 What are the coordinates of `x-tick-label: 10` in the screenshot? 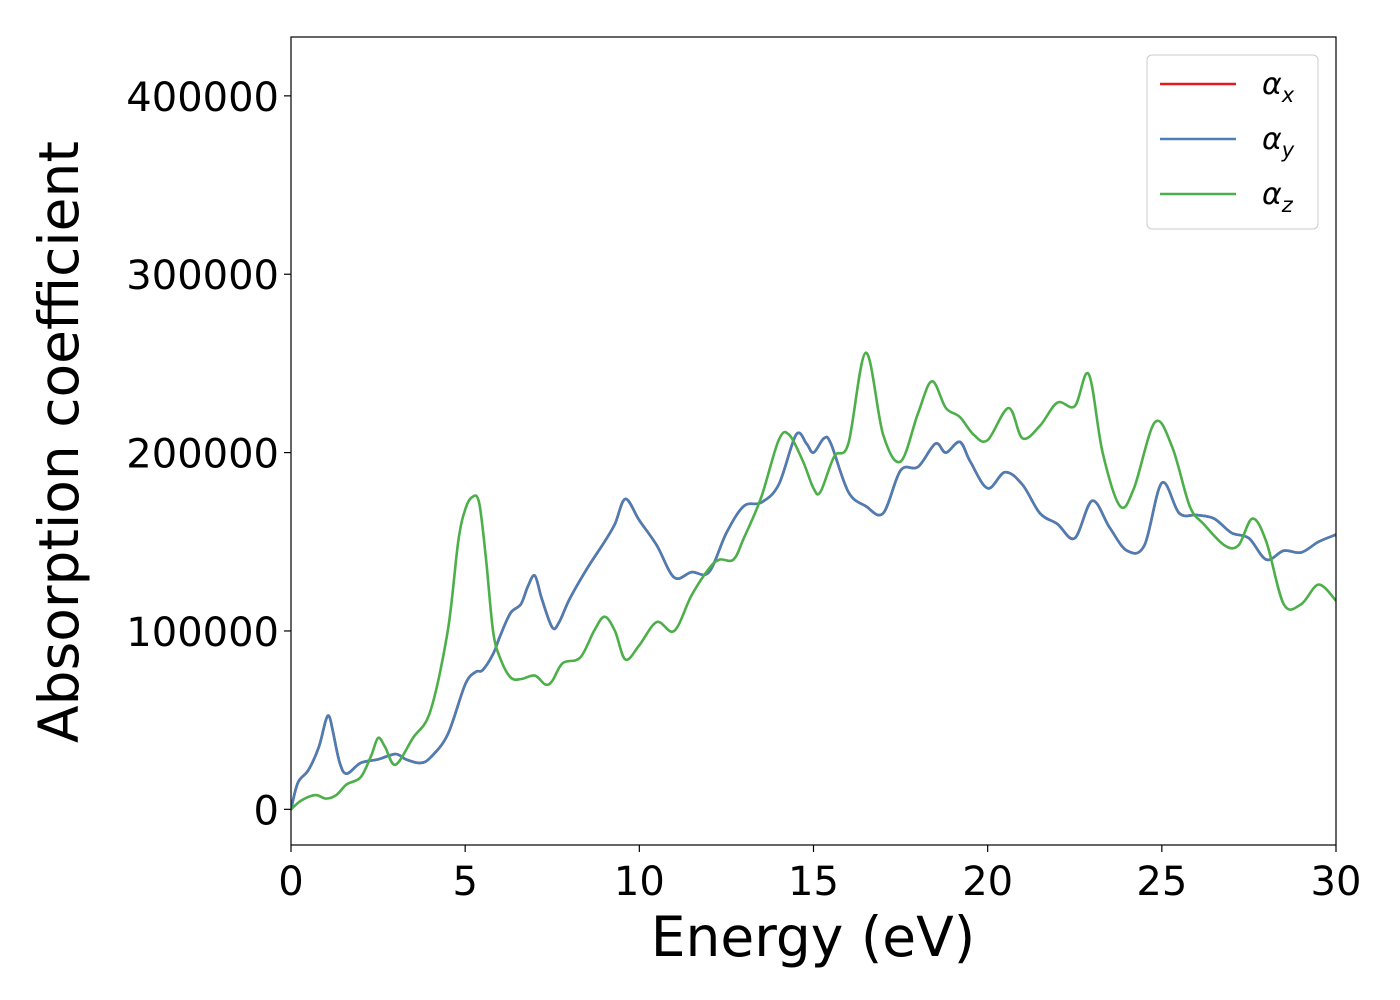 It's located at (639, 882).